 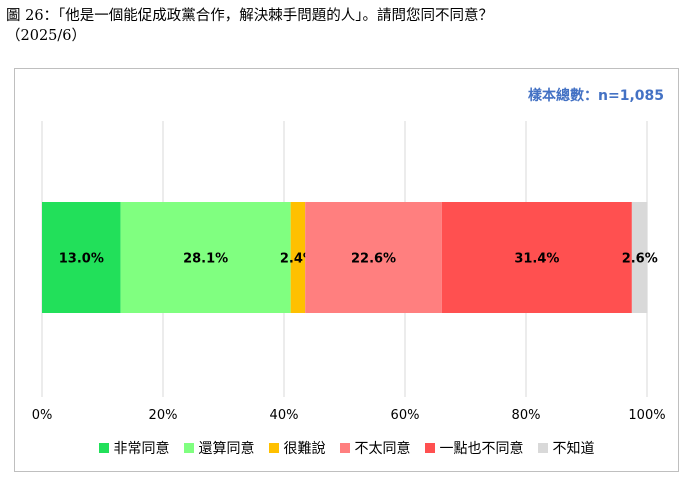 What do you see at coordinates (141, 449) in the screenshot?
I see `legend-label: 非常同意` at bounding box center [141, 449].